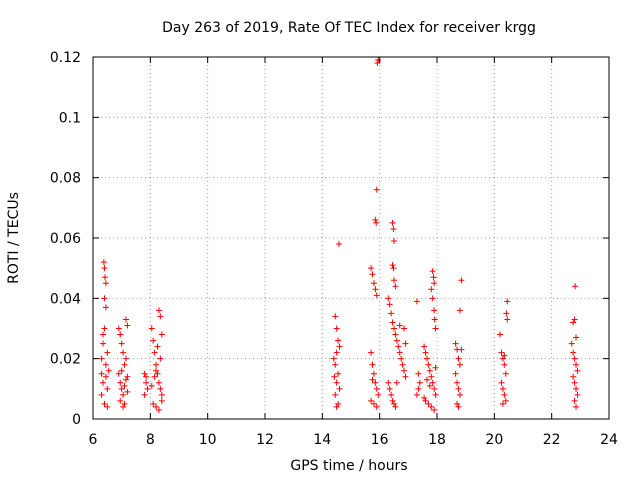 The height and width of the screenshot is (480, 640). I want to click on y-axis-label: ROTI / TECUs, so click(14, 238).